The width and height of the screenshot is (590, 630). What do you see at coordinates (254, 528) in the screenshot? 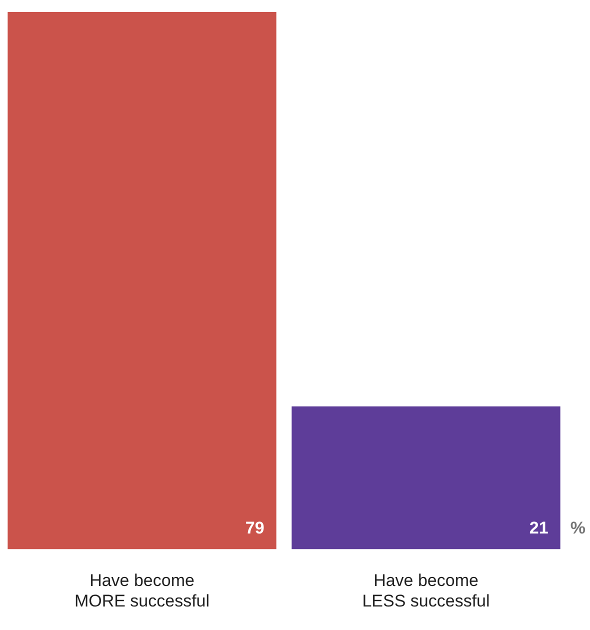
I see `data-label: 79` at bounding box center [254, 528].